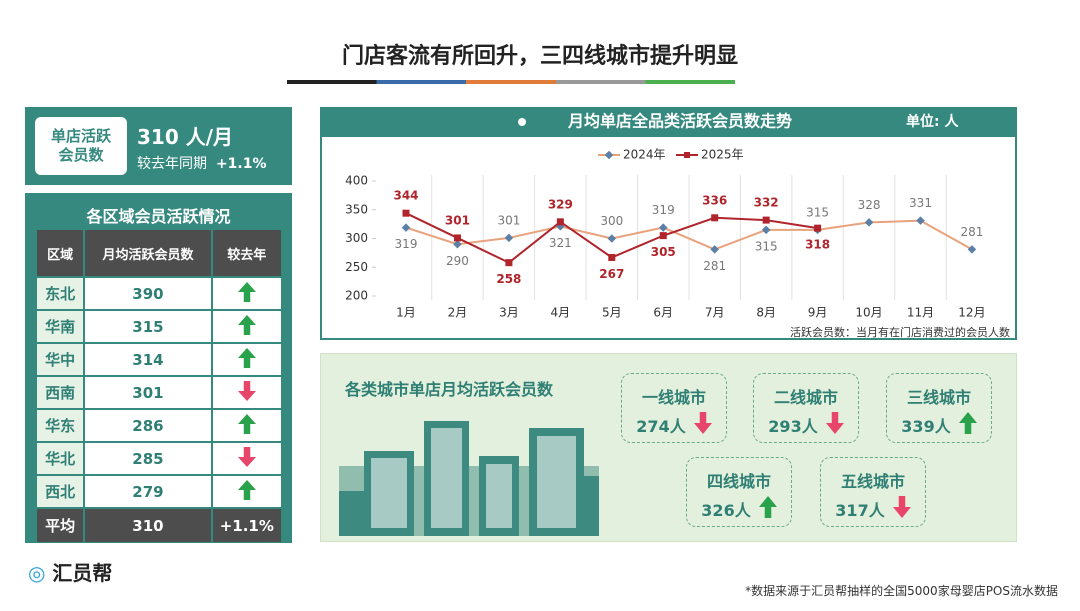 This screenshot has width=1080, height=611. I want to click on data-label: 300, so click(611, 221).